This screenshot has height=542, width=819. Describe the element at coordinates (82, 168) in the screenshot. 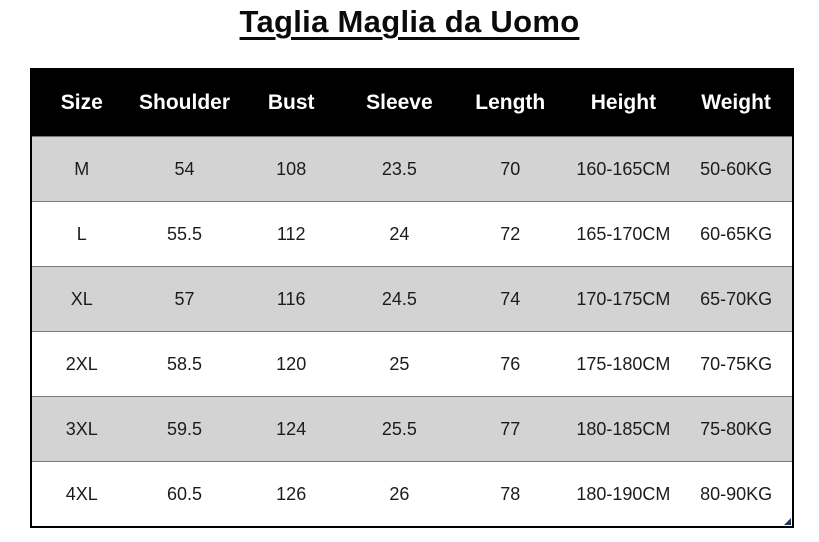

I see `cell-size: M` at that location.